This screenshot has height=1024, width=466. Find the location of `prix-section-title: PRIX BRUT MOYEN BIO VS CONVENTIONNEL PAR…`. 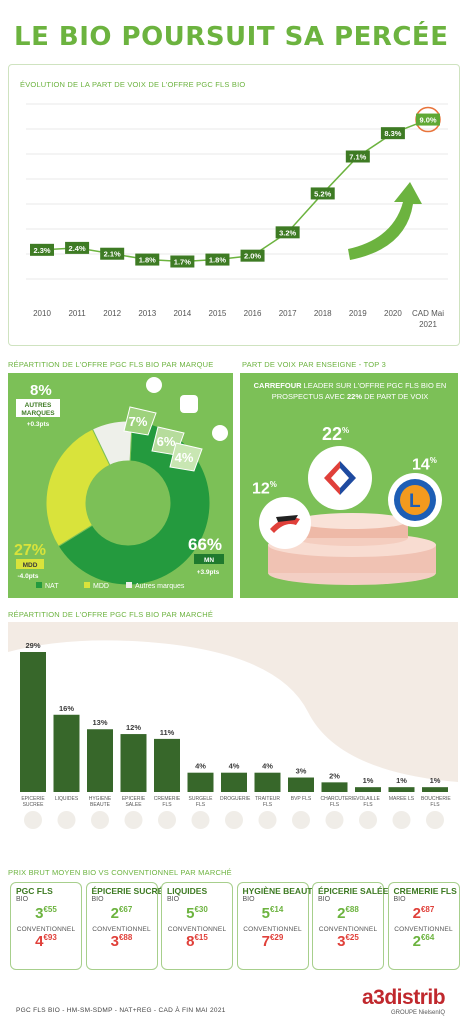

prix-section-title: PRIX BRUT MOYEN BIO VS CONVENTIONNEL PAR… is located at coordinates (120, 872).